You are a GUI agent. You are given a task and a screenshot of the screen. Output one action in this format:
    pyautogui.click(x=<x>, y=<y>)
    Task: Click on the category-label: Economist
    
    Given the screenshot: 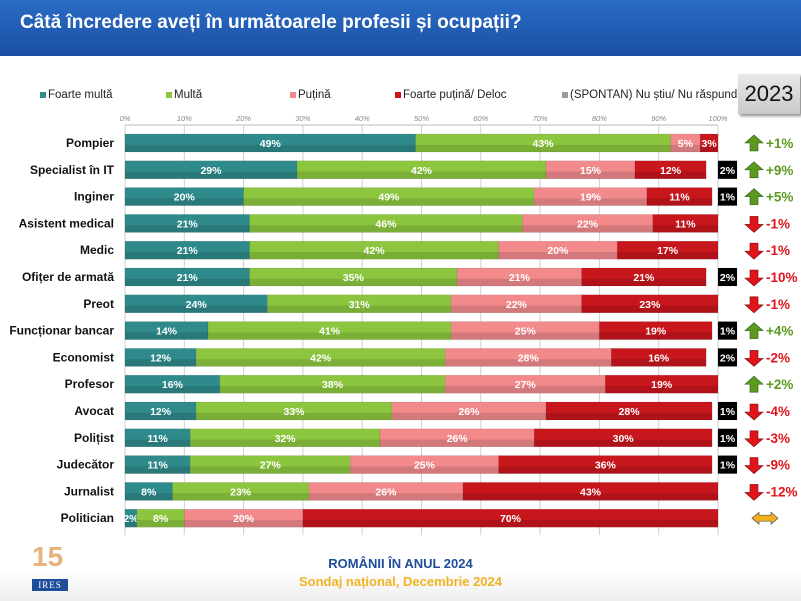 What is the action you would take?
    pyautogui.click(x=83, y=357)
    